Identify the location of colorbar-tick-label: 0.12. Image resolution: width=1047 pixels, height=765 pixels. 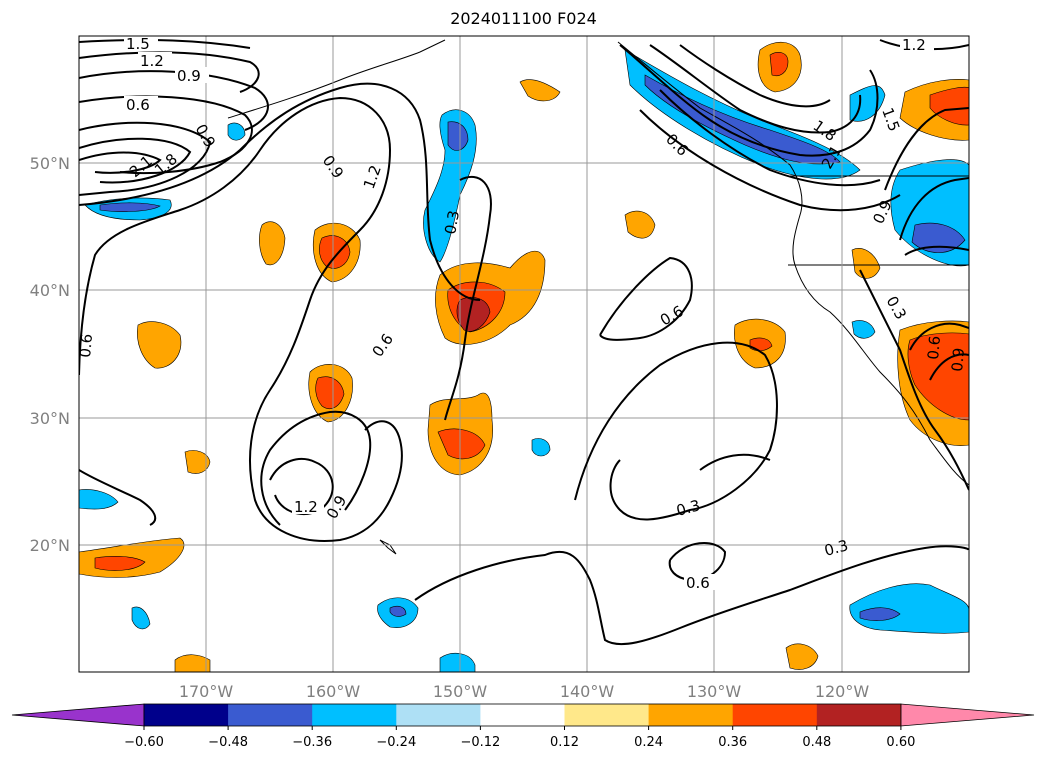
(564, 742).